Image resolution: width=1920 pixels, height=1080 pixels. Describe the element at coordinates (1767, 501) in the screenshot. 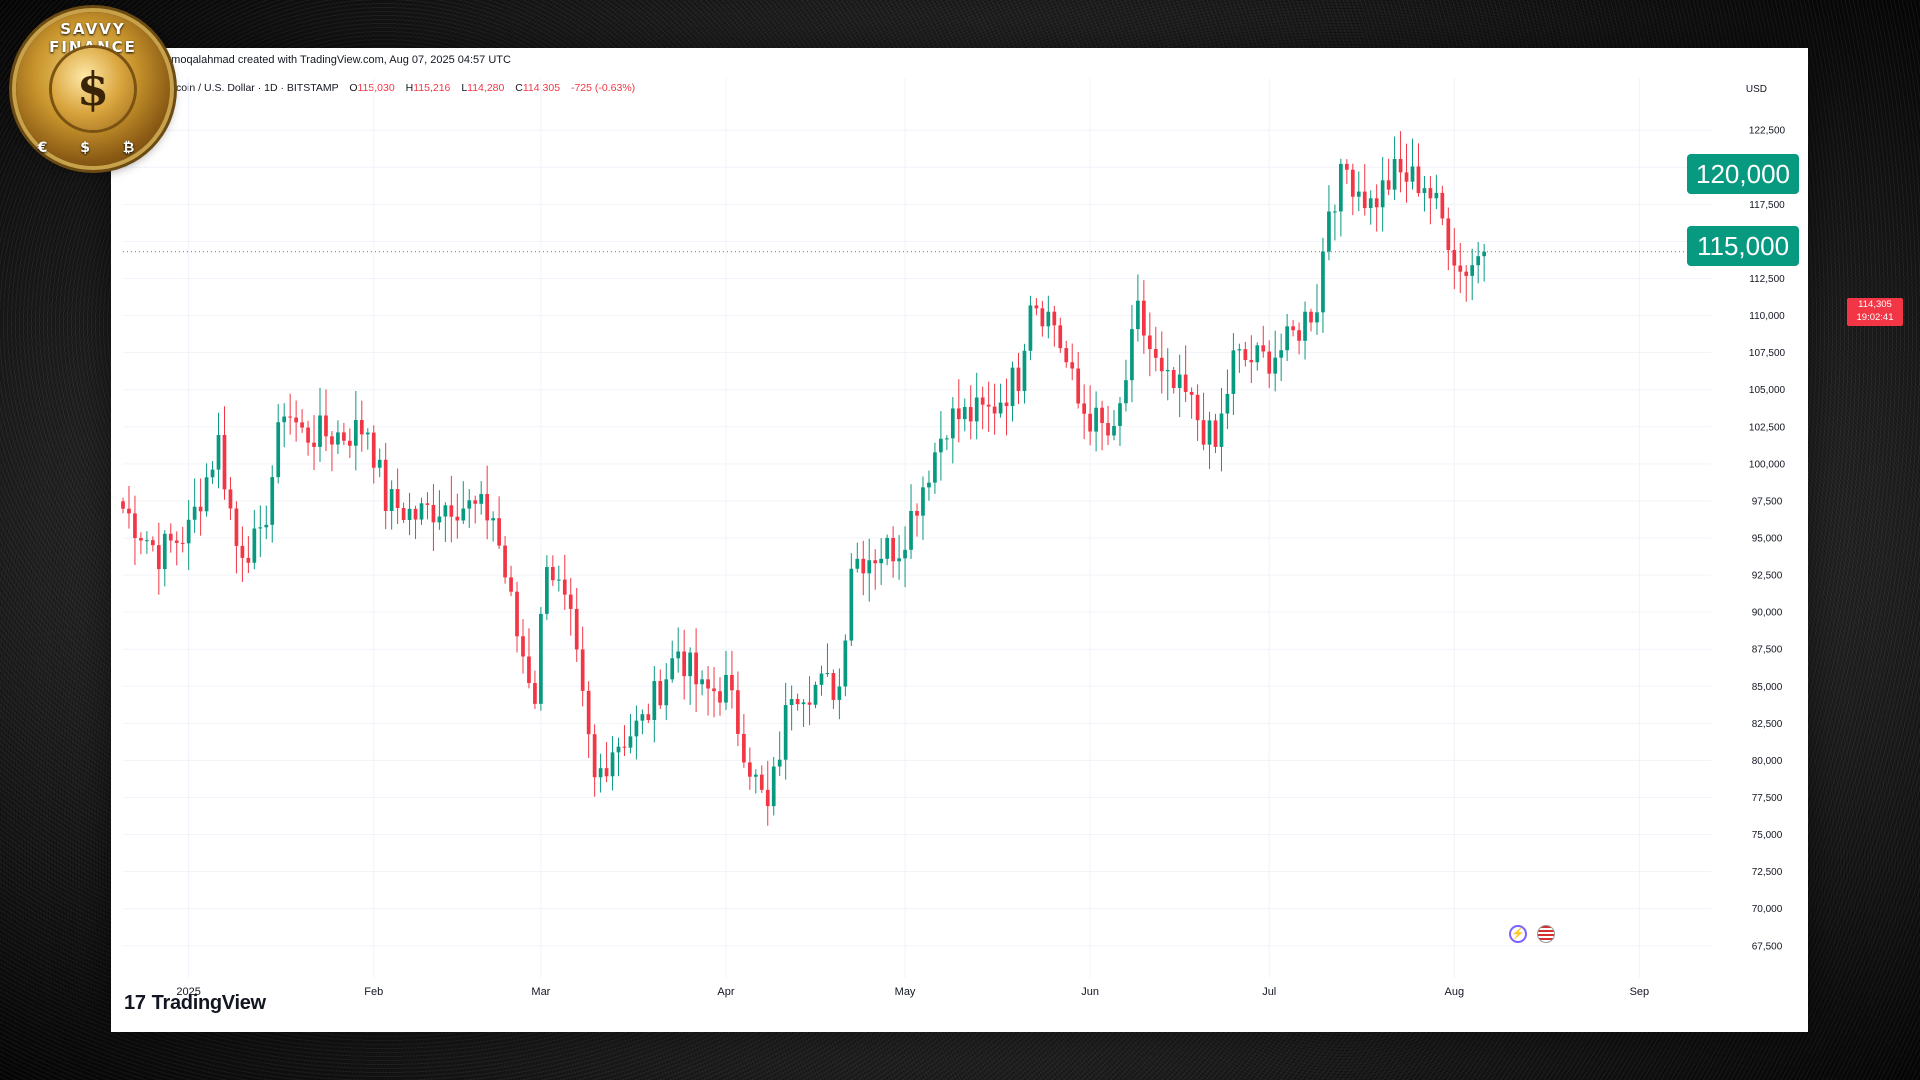

I see `y-tick-label: 97,500` at that location.